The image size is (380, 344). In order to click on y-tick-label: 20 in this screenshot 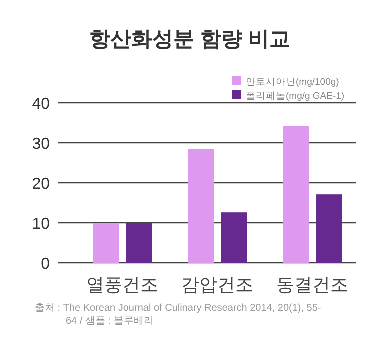, I will do `click(41, 184)`.